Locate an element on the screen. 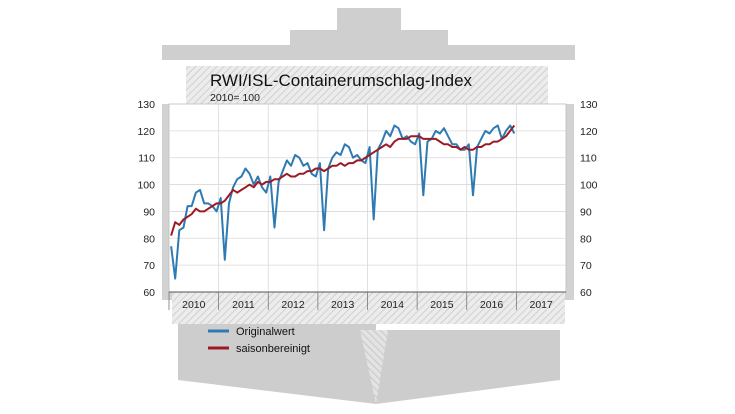 The width and height of the screenshot is (735, 414). y-tick-label-left: 110 is located at coordinates (146, 159).